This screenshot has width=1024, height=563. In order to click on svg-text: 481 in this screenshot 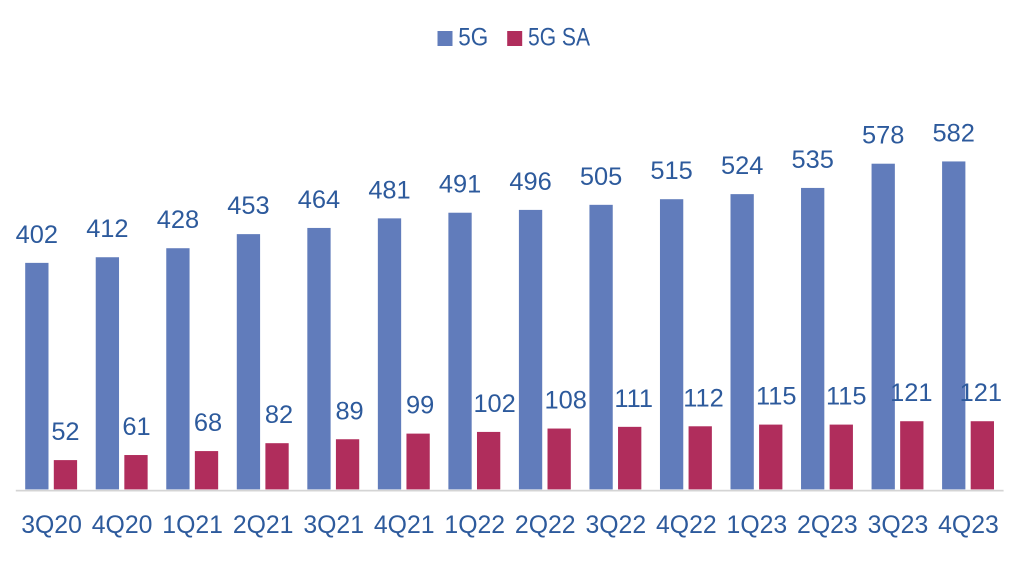, I will do `click(389, 190)`.